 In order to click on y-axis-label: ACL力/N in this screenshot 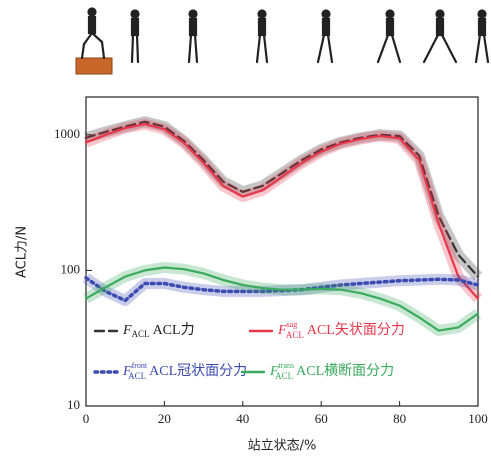, I will do `click(22, 252)`.